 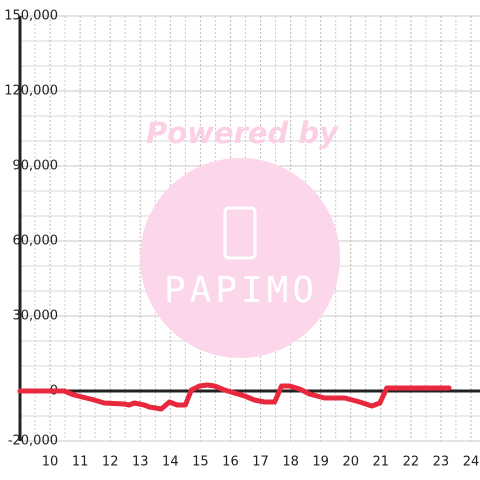 I want to click on x-tick-label: 12, so click(x=110, y=462).